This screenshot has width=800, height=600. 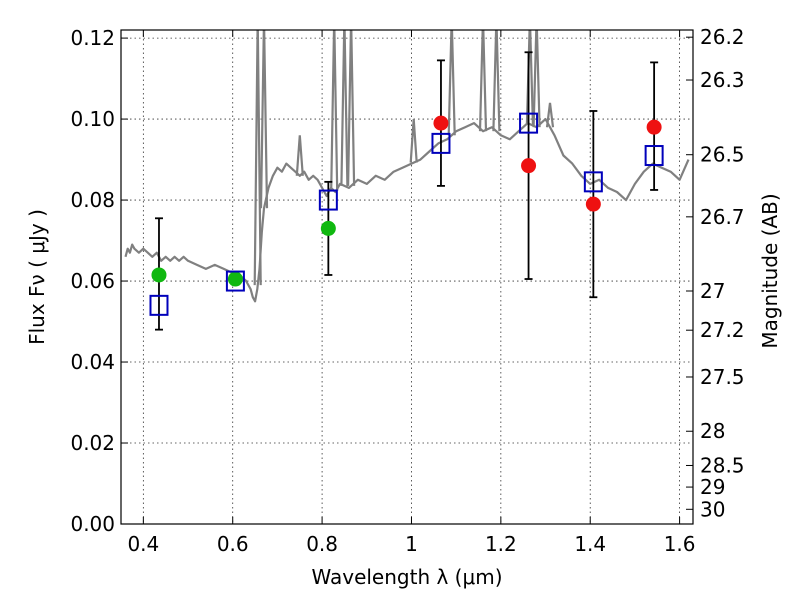 I want to click on magnitude-tick-label: 29, so click(x=712, y=487).